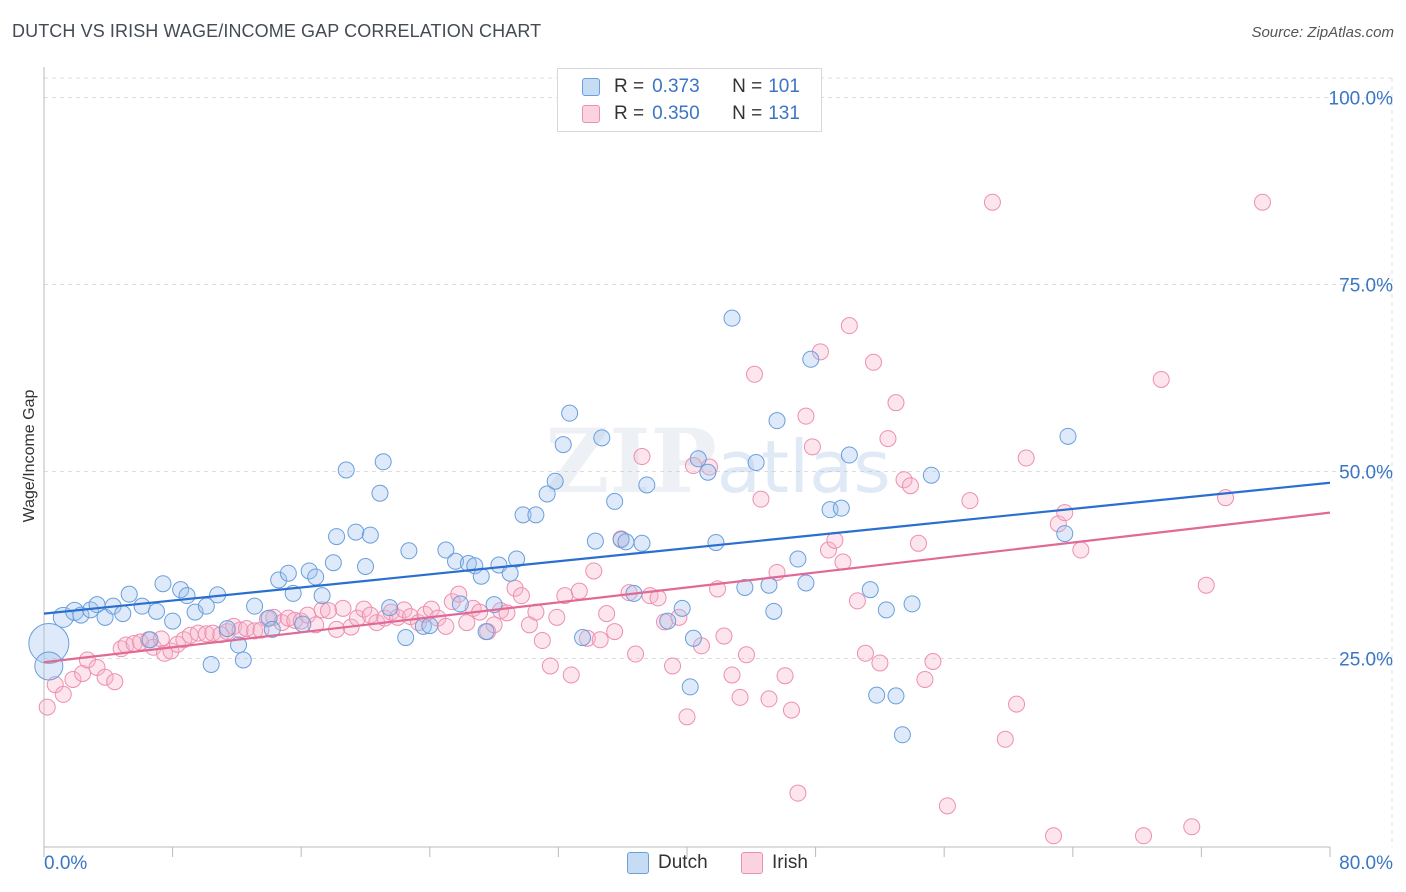  Describe the element at coordinates (29, 456) in the screenshot. I see `y-axis-label: Wage/Income Gap` at that location.